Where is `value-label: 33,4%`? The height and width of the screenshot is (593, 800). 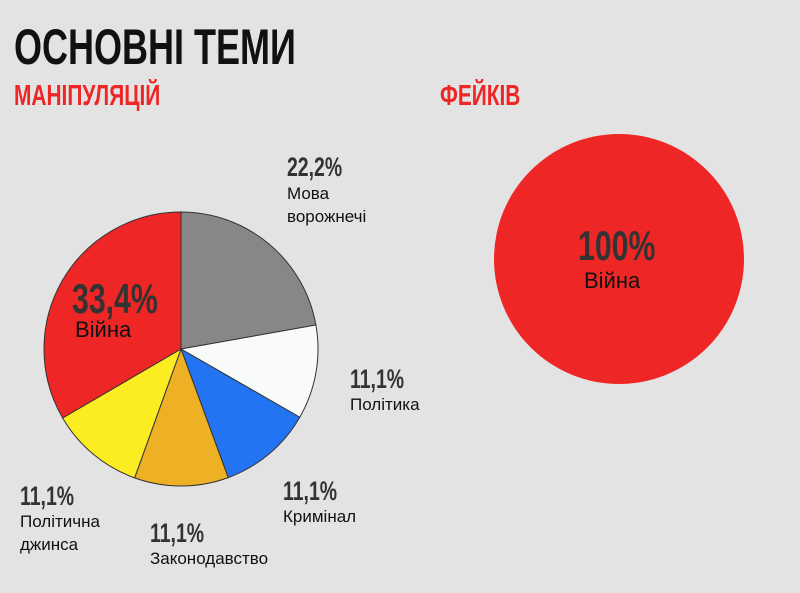
value-label: 33,4% is located at coordinates (115, 298).